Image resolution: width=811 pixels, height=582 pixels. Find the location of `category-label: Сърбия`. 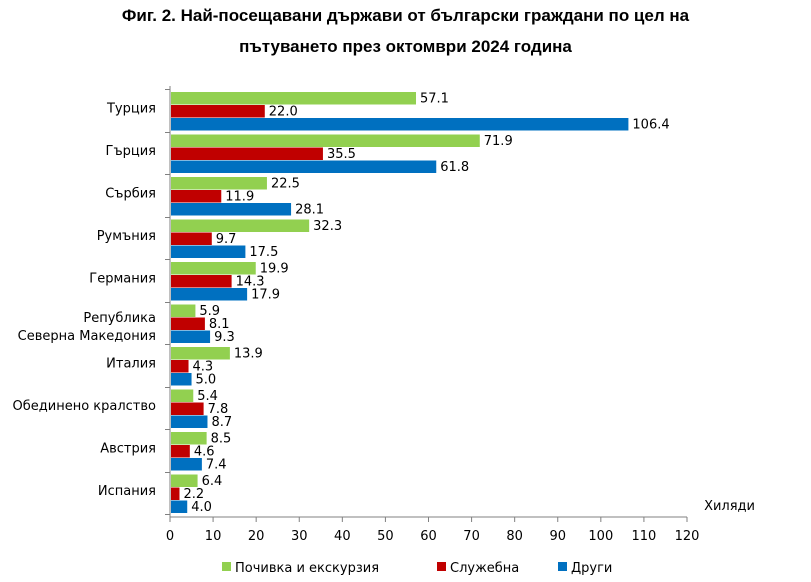

category-label: Сърбия is located at coordinates (130, 193).